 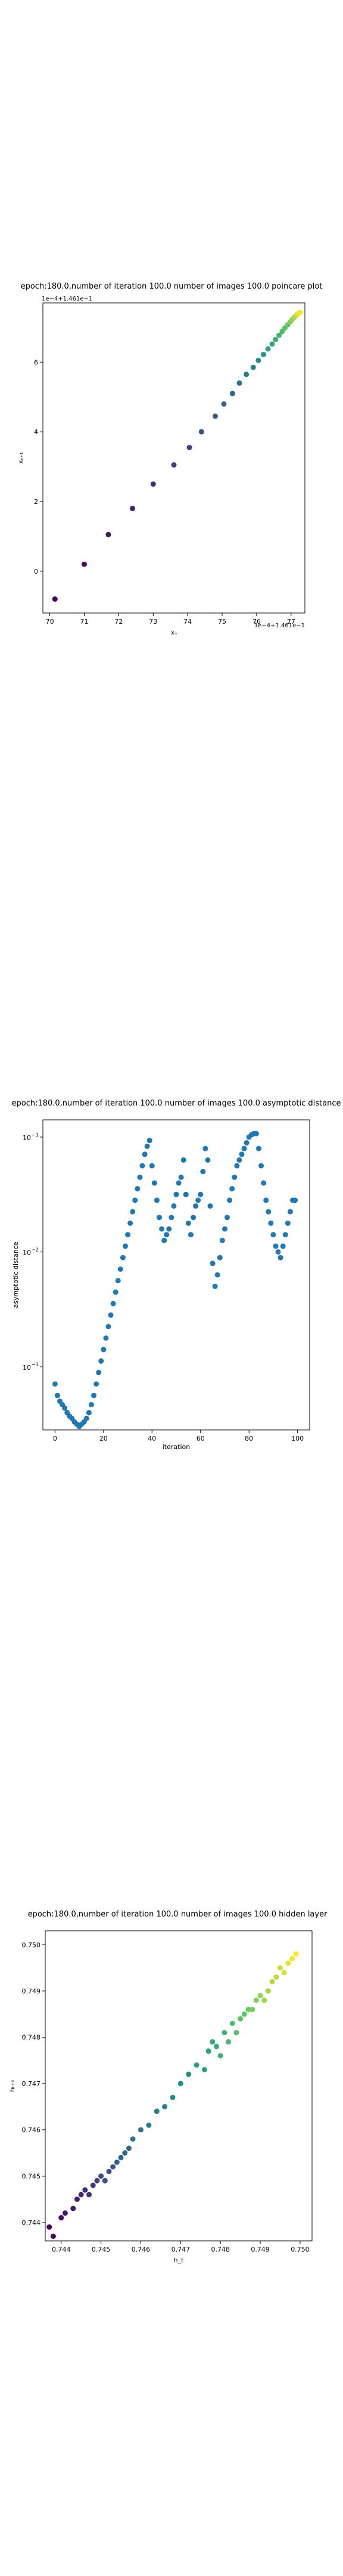 I want to click on x-tick-label: 70, so click(x=50, y=622).